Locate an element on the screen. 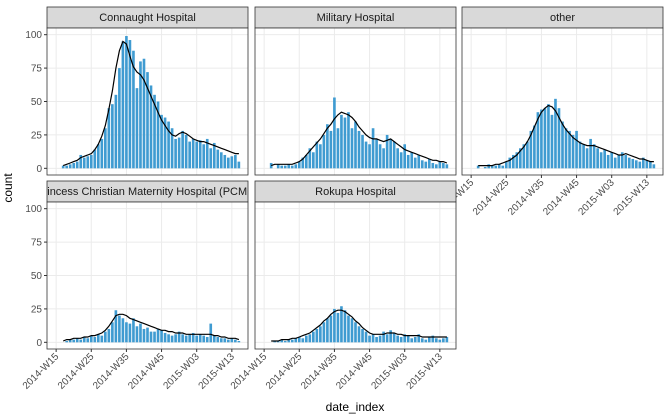 This screenshot has width=672, height=420. panel-border is located at coordinates (355, 101).